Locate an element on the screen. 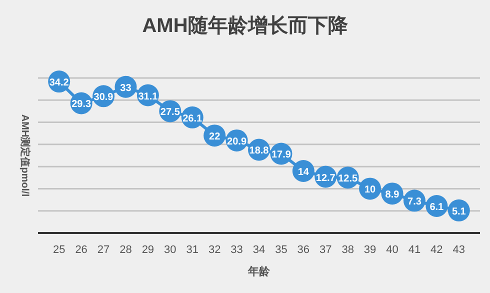 Image resolution: width=490 pixels, height=293 pixels. x-tick-label: 39 is located at coordinates (370, 250).